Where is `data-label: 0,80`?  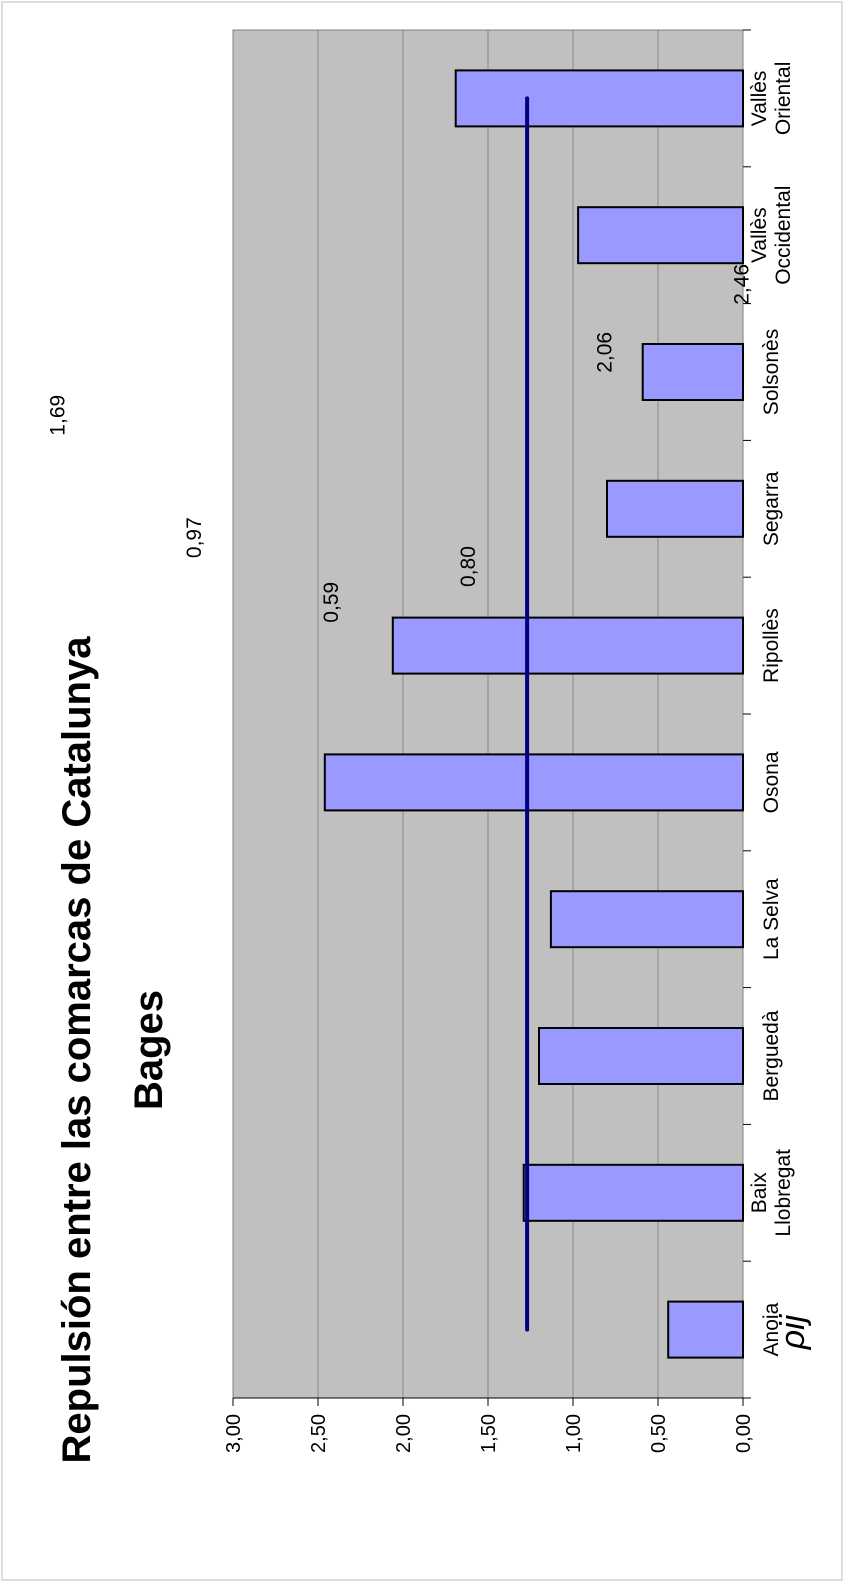 data-label: 0,80 is located at coordinates (468, 566).